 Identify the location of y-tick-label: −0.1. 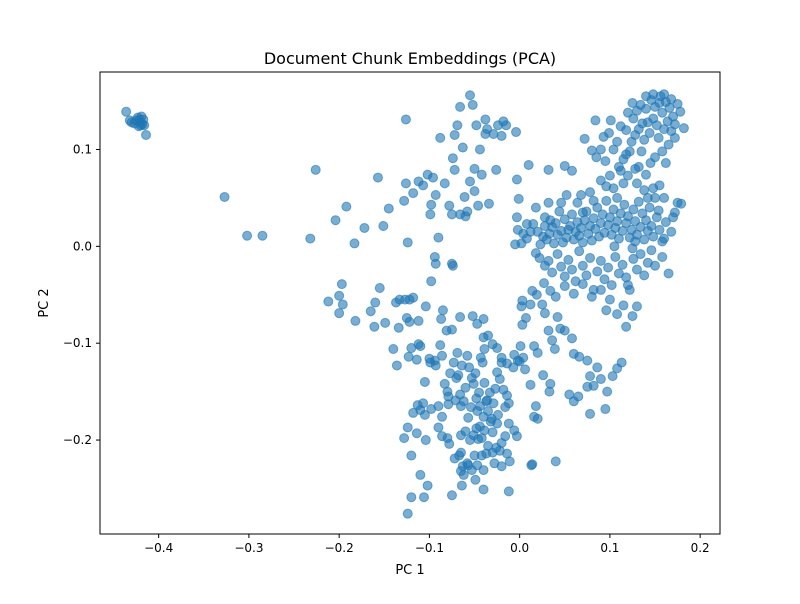
(77, 343).